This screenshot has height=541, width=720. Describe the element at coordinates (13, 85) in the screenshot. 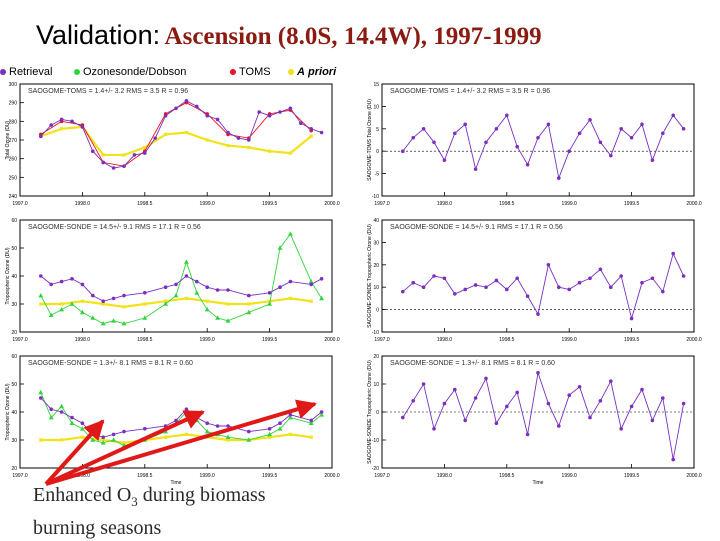

I see `y-tick-label: 300` at that location.